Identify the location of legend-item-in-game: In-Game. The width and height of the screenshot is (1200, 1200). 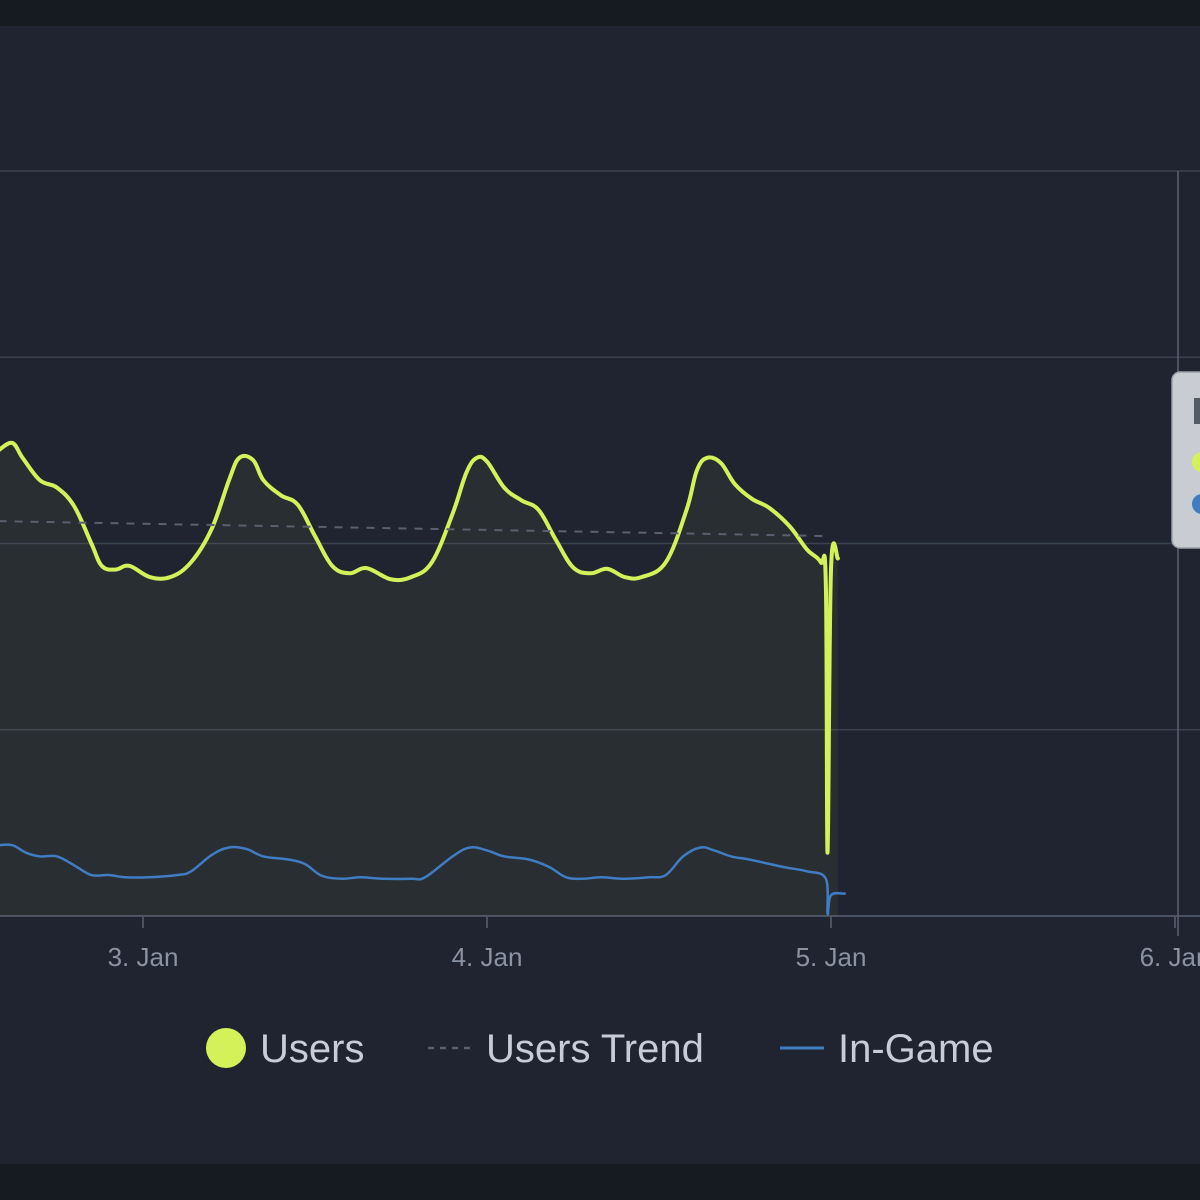
(887, 1049).